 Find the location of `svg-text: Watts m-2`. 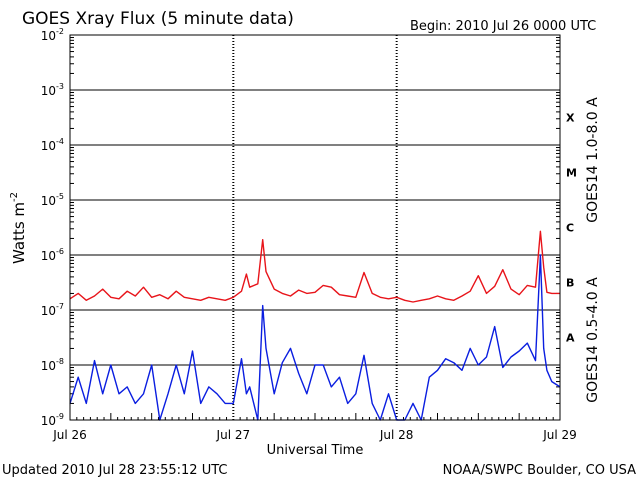

svg-text: Watts m-2 is located at coordinates (18, 228).